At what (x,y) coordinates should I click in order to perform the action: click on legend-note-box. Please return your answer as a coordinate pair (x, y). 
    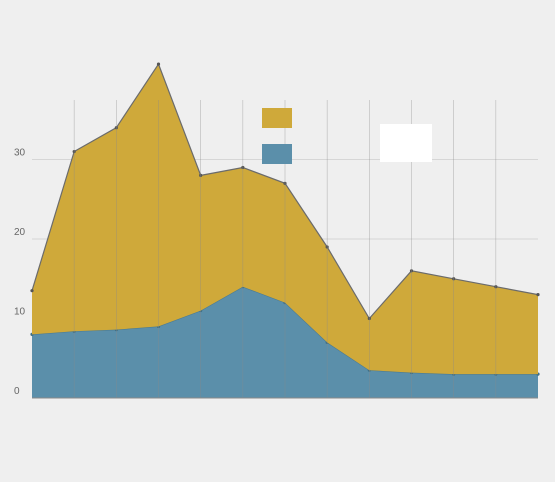
    Looking at the image, I should click on (406, 143).